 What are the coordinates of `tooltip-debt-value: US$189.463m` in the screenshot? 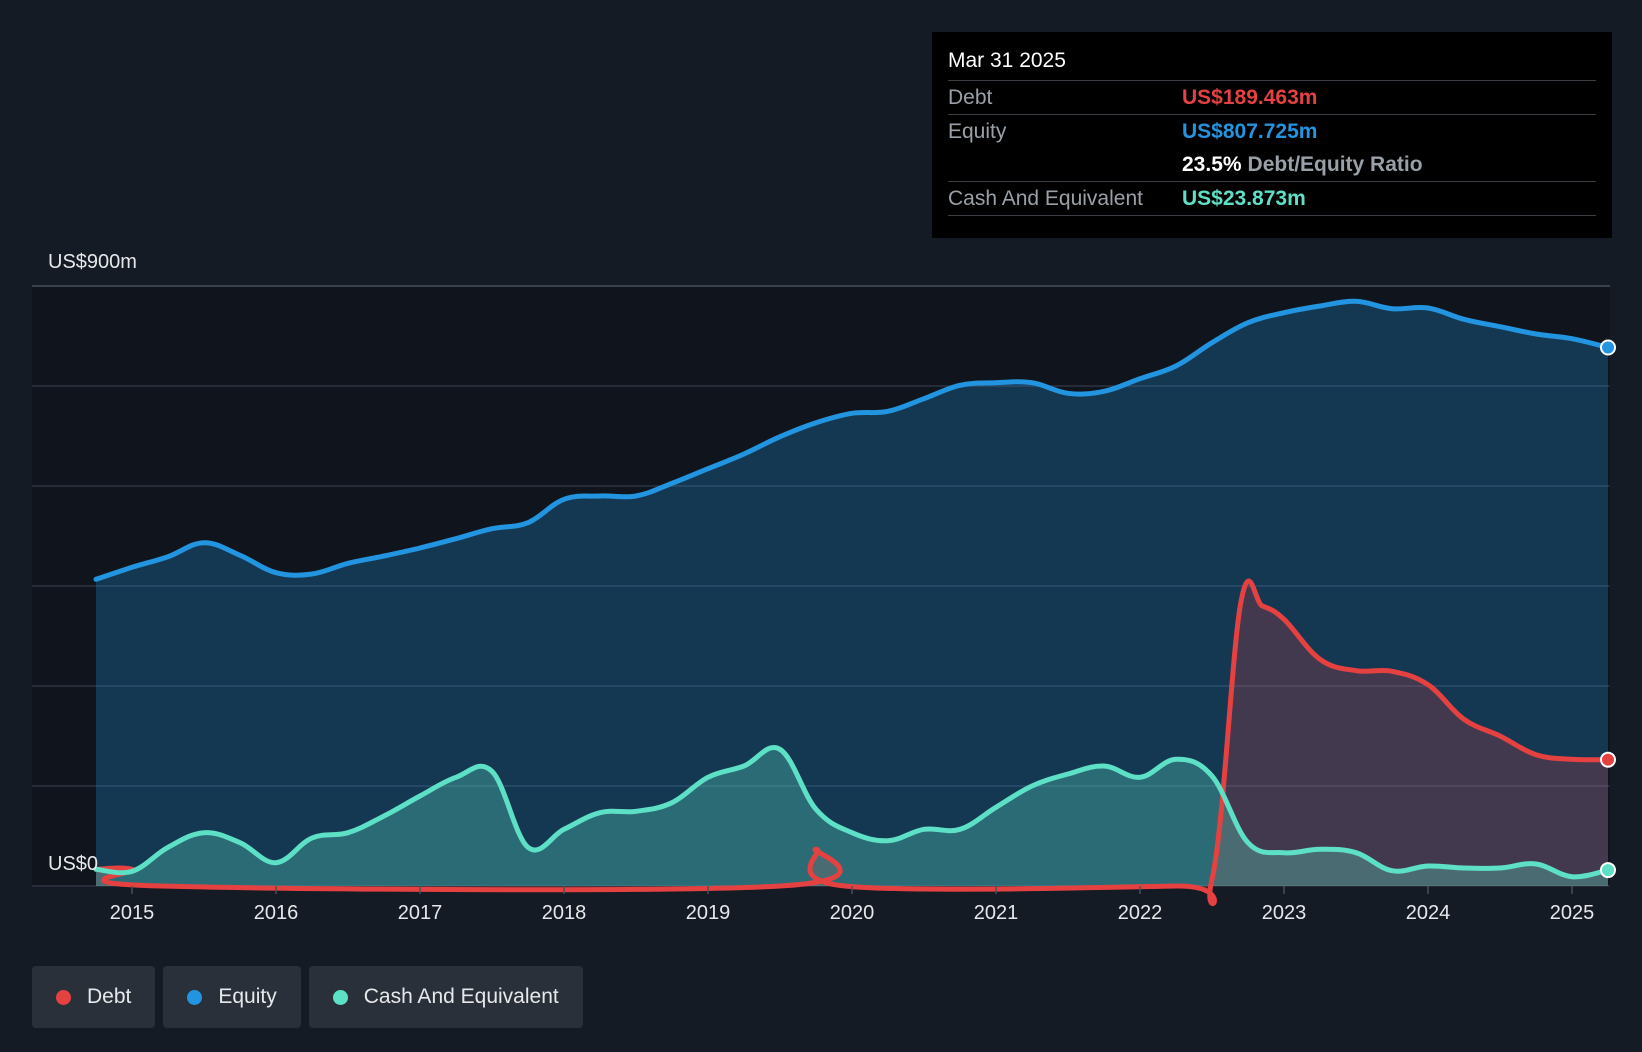 It's located at (1250, 97).